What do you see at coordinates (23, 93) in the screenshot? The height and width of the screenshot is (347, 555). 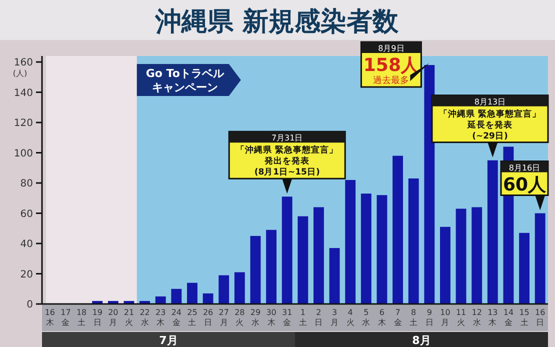 I see `y-tick-label: 140` at bounding box center [23, 93].